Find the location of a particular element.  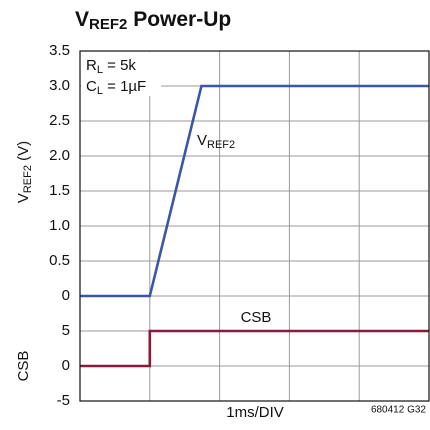

annotation-main: V is located at coordinates (202, 140).